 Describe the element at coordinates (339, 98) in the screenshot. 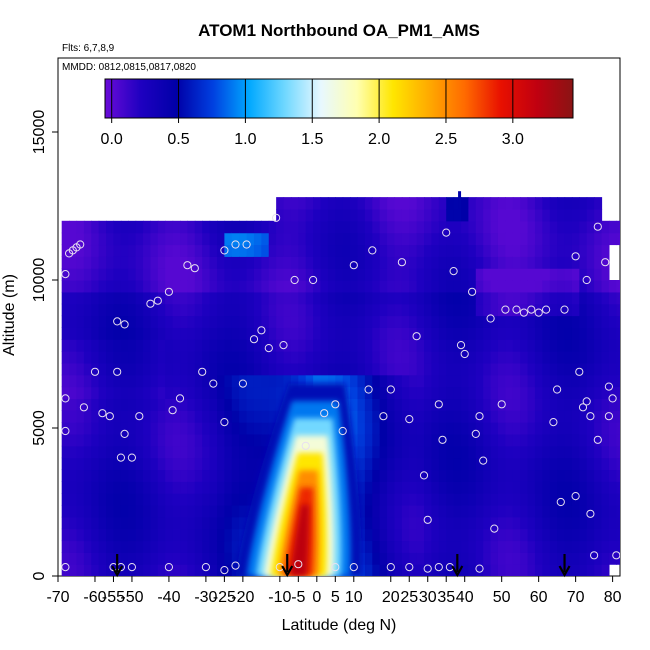

I see `colorbar-gradient` at that location.